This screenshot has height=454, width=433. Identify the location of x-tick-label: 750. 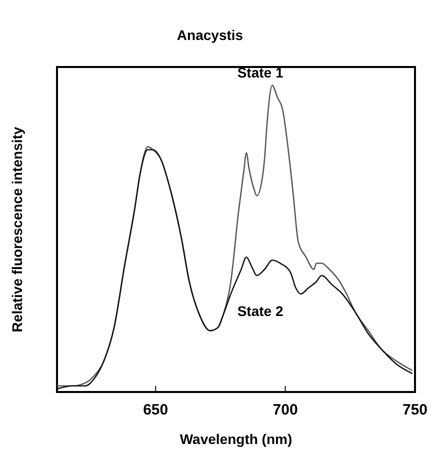
(415, 410).